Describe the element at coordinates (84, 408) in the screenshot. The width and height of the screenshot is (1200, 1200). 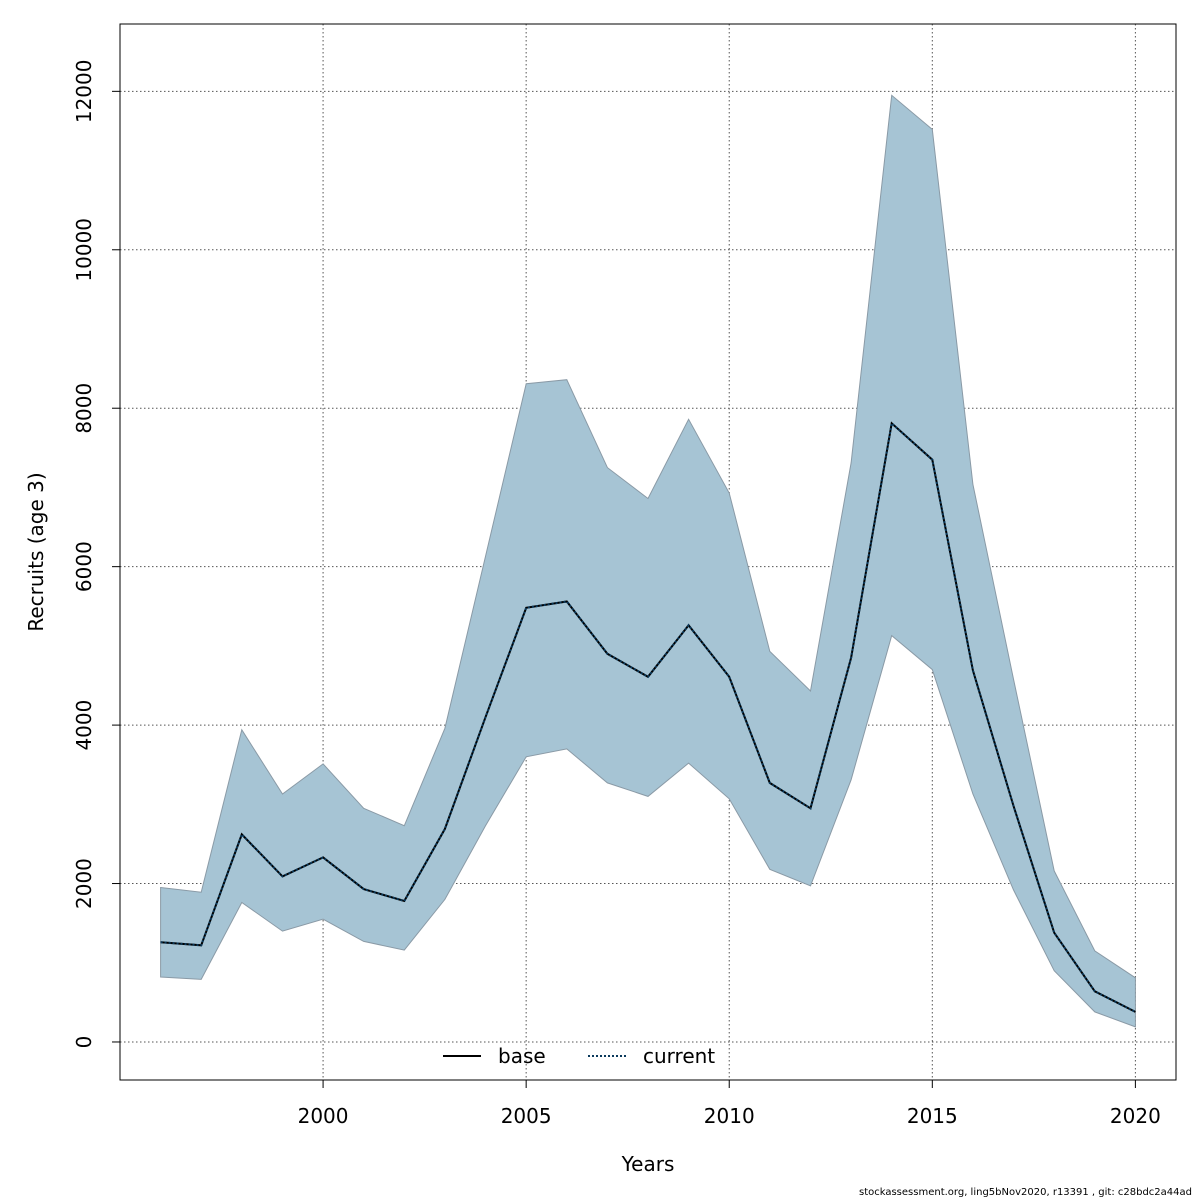
I see `y-tick-label-8000: 8000` at that location.